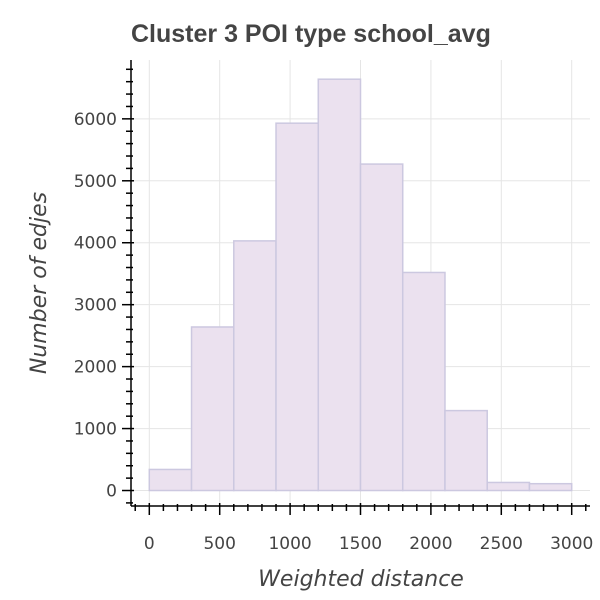  What do you see at coordinates (39, 283) in the screenshot?
I see `y-axis-label: Number of edjes` at bounding box center [39, 283].